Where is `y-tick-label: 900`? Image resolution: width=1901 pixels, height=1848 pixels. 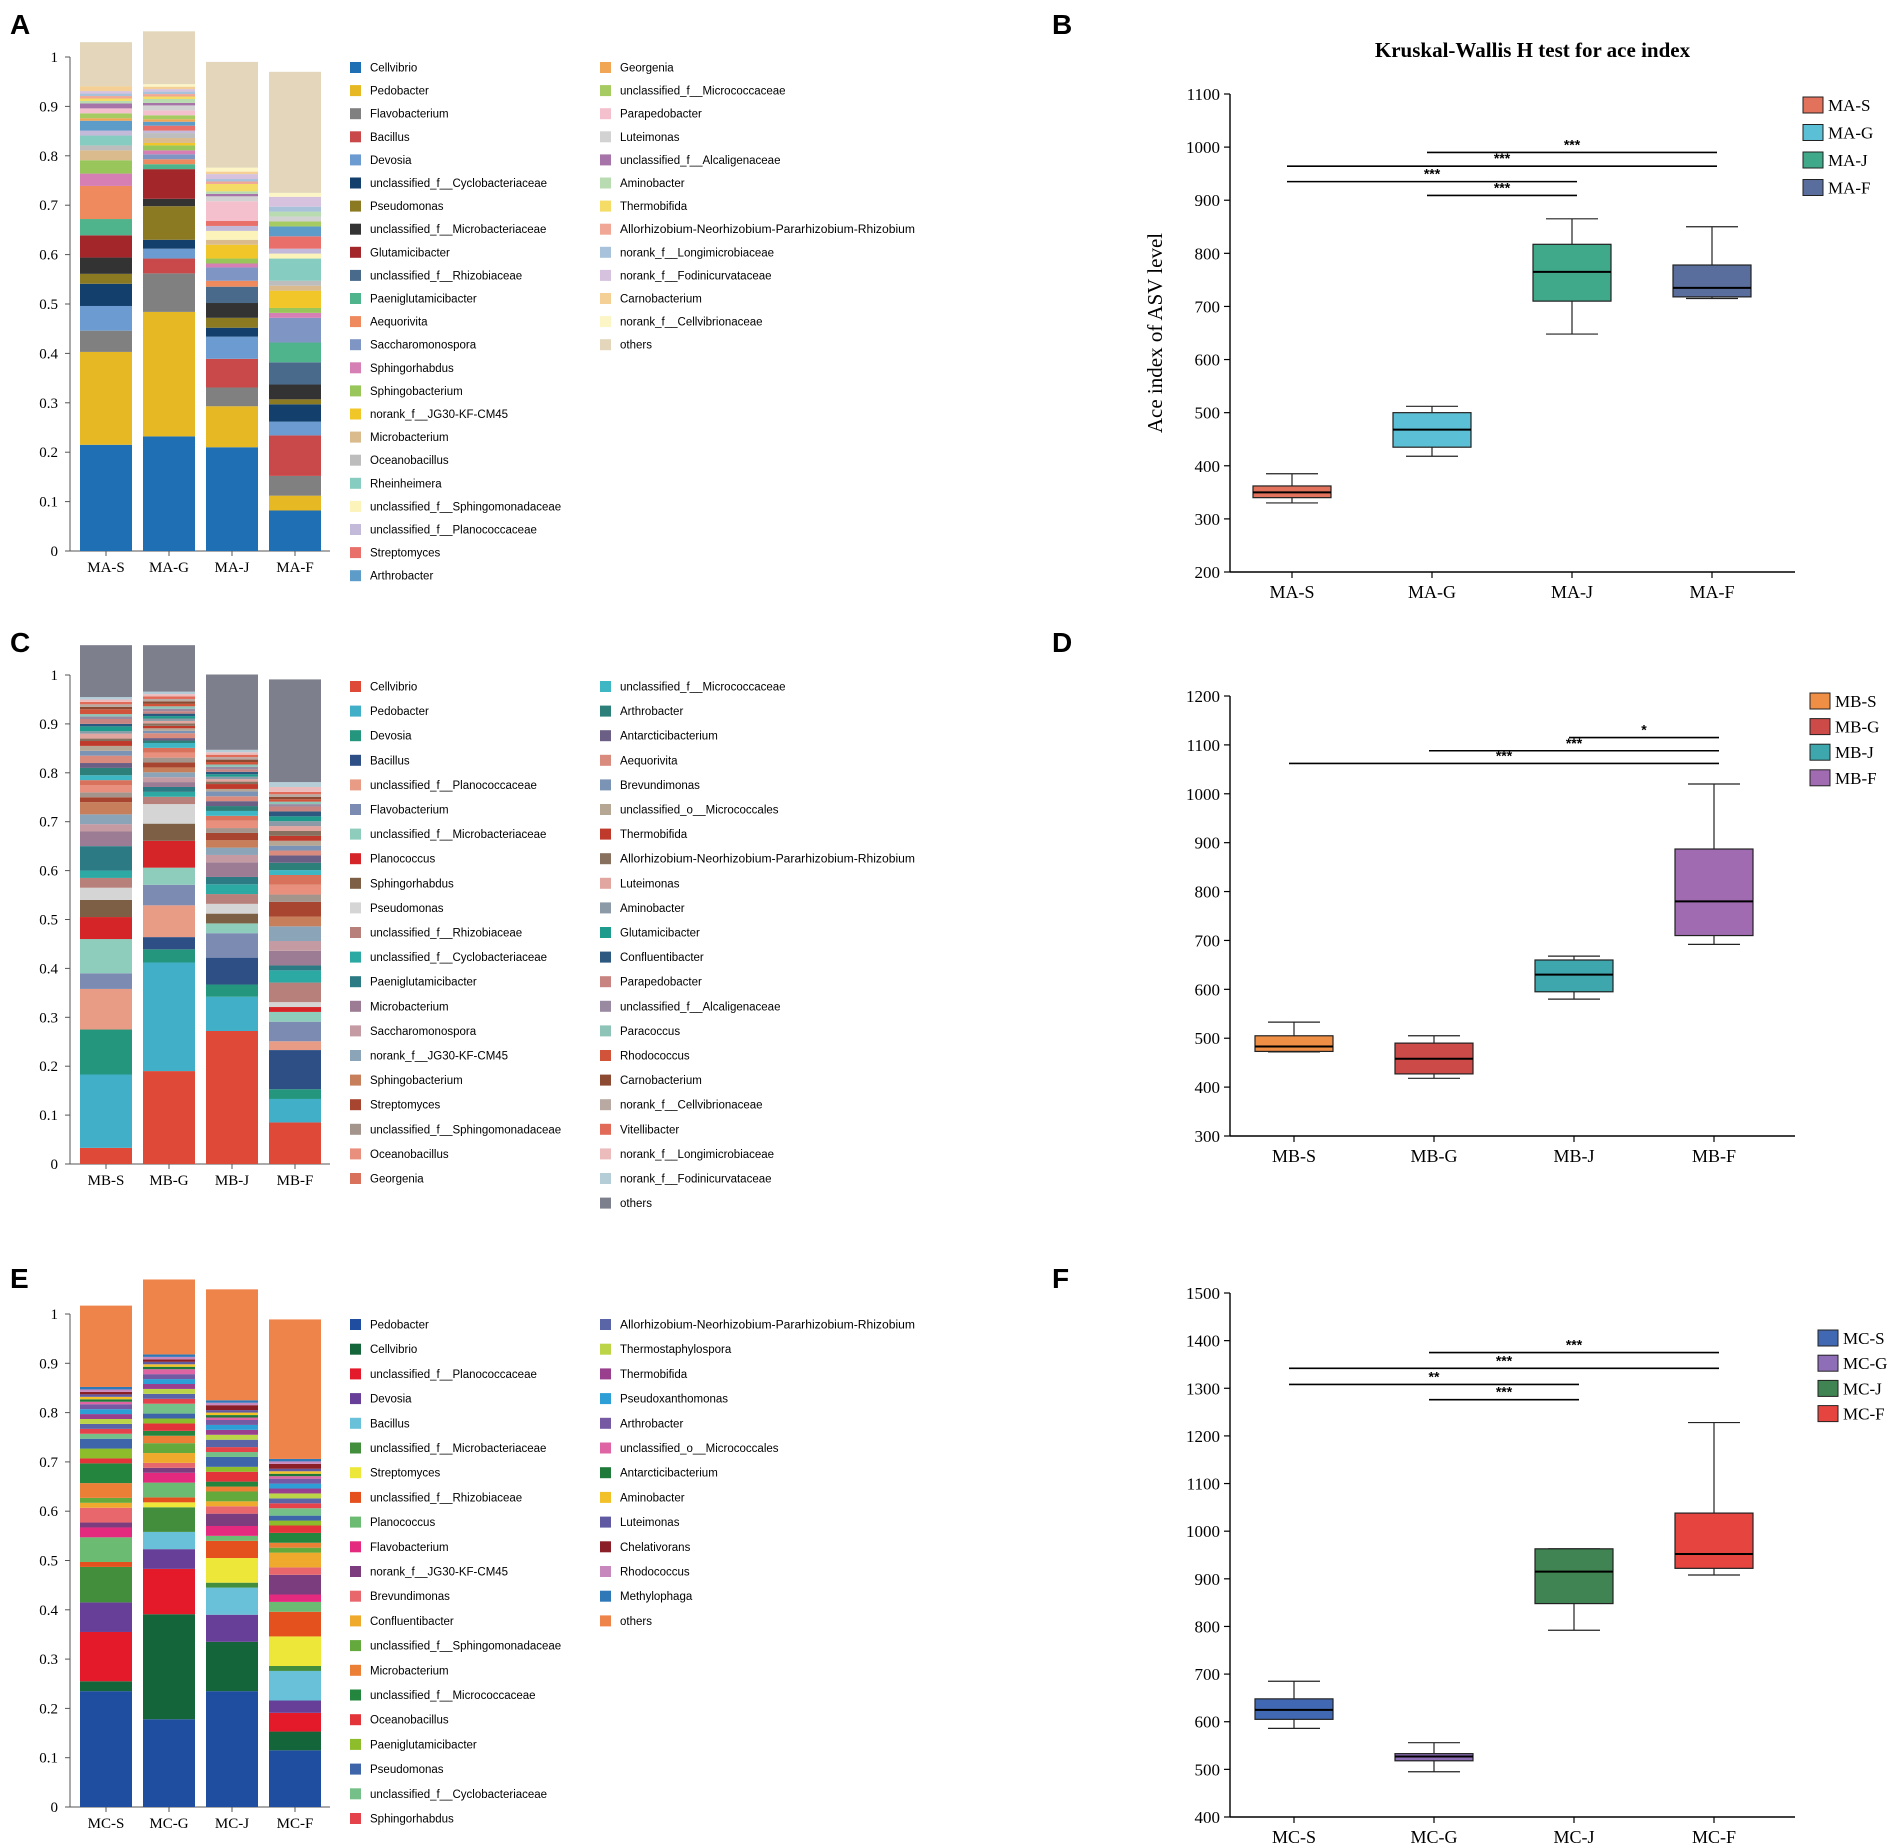 y-tick-label: 900 is located at coordinates (1208, 1579).